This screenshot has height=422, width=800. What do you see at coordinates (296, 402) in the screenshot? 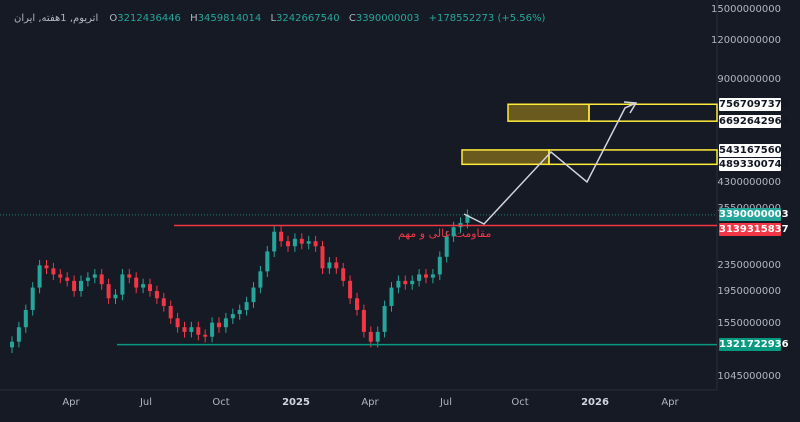
I see `time-tick-year: 2025` at bounding box center [296, 402].